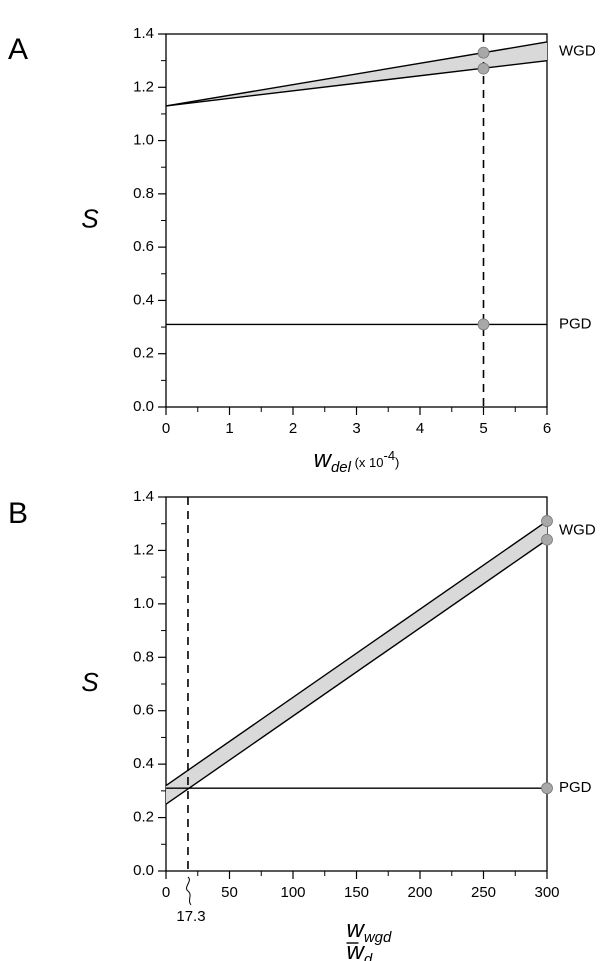 The width and height of the screenshot is (615, 961). What do you see at coordinates (483, 892) in the screenshot?
I see `x-tick-label: 250` at bounding box center [483, 892].